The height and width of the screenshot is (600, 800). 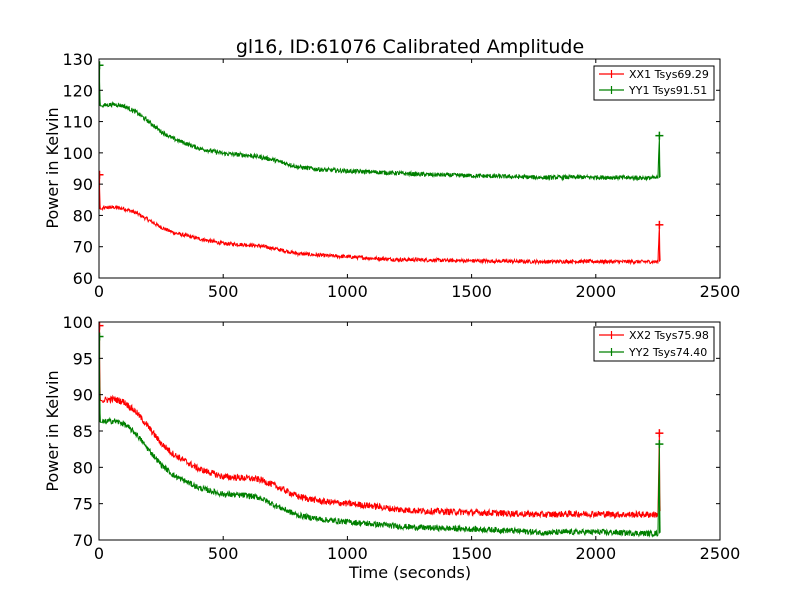 What do you see at coordinates (83, 431) in the screenshot?
I see `y-tick-label: 85` at bounding box center [83, 431].